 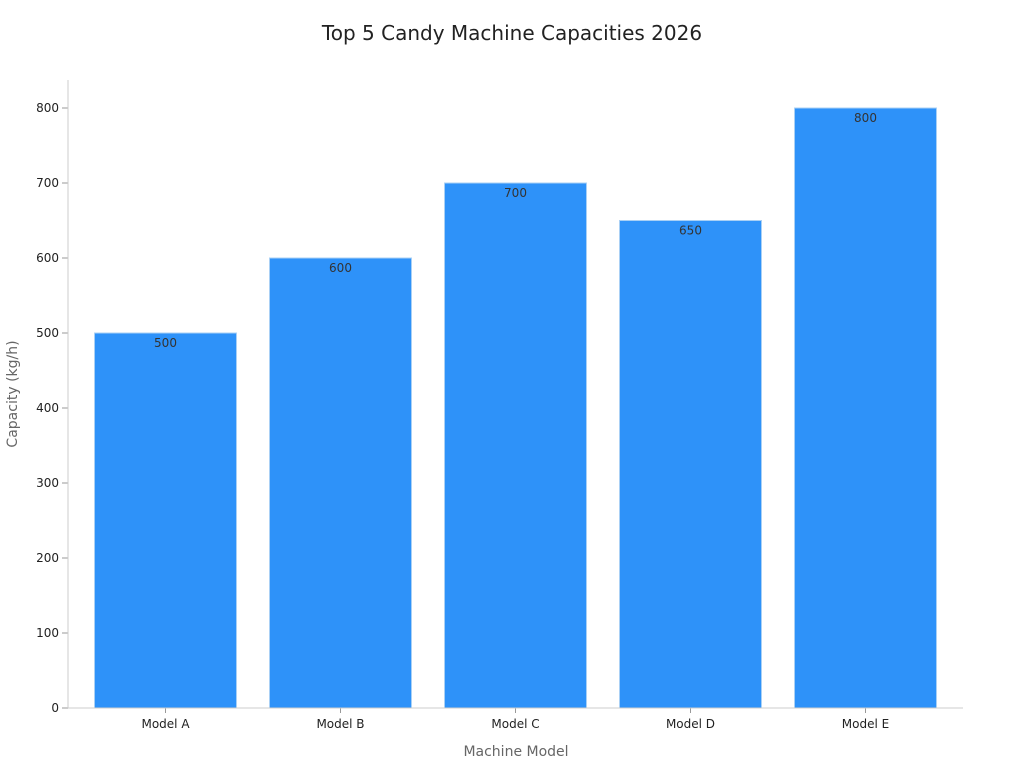 I want to click on bar-value-label: 700, so click(x=515, y=193).